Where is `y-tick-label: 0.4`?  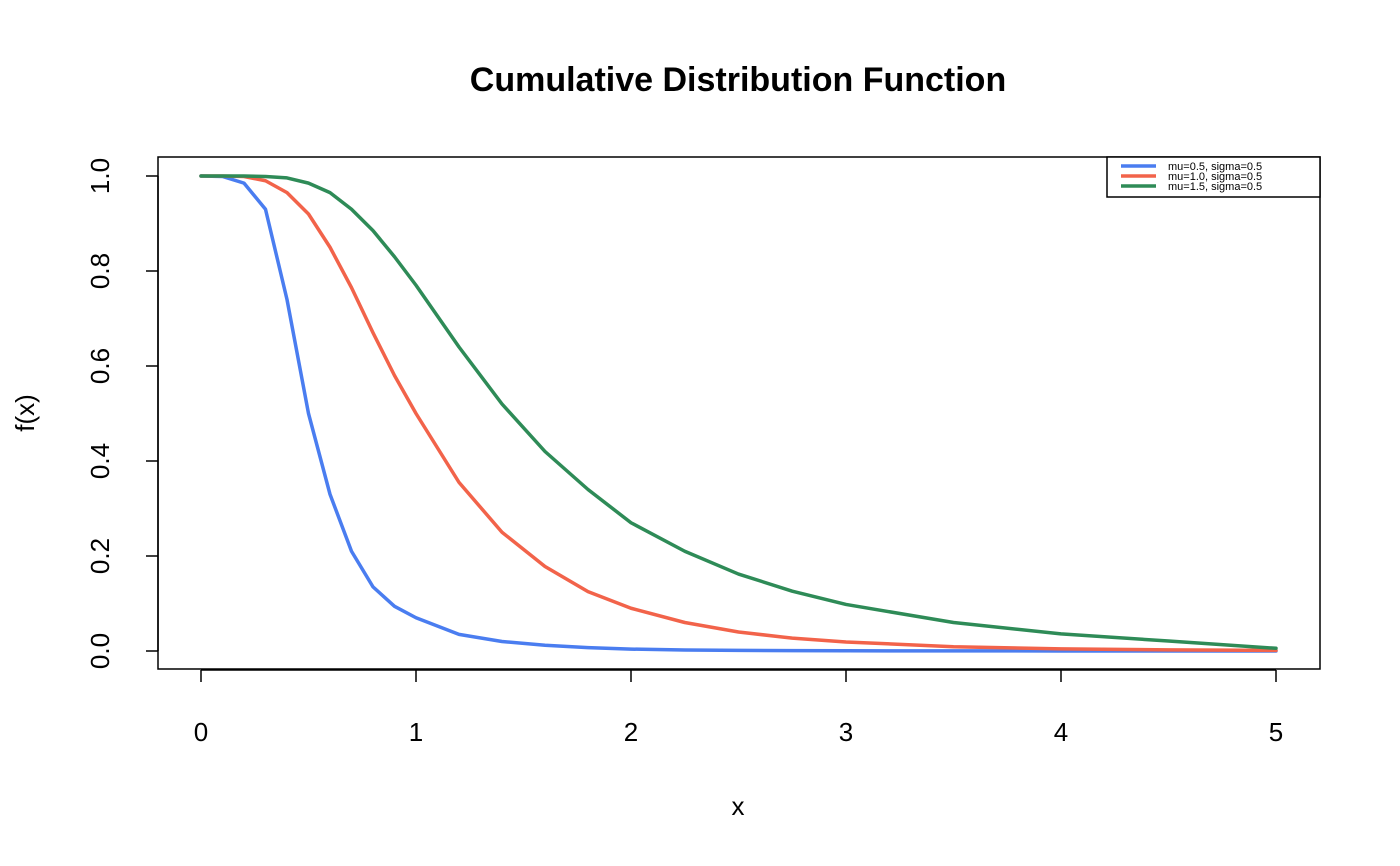
y-tick-label: 0.4 is located at coordinates (100, 461).